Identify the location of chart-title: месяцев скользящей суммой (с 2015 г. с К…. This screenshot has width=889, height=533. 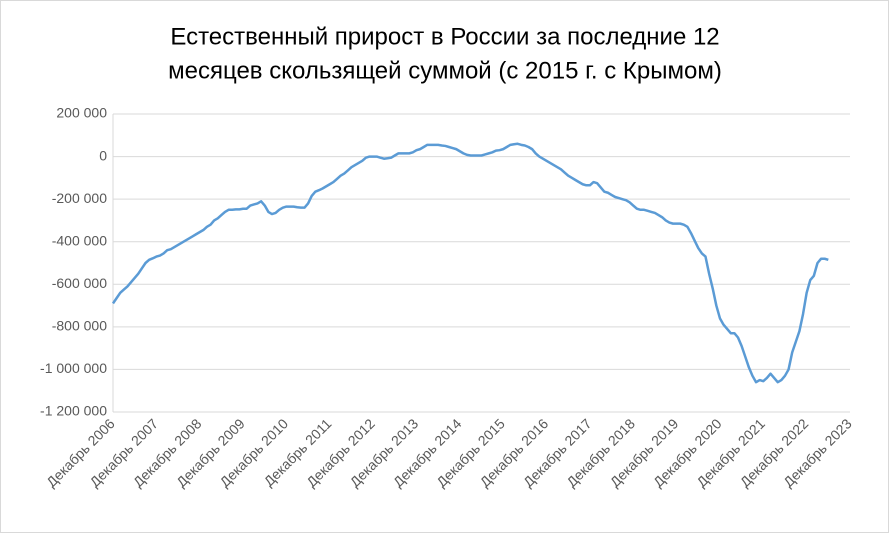
(445, 70).